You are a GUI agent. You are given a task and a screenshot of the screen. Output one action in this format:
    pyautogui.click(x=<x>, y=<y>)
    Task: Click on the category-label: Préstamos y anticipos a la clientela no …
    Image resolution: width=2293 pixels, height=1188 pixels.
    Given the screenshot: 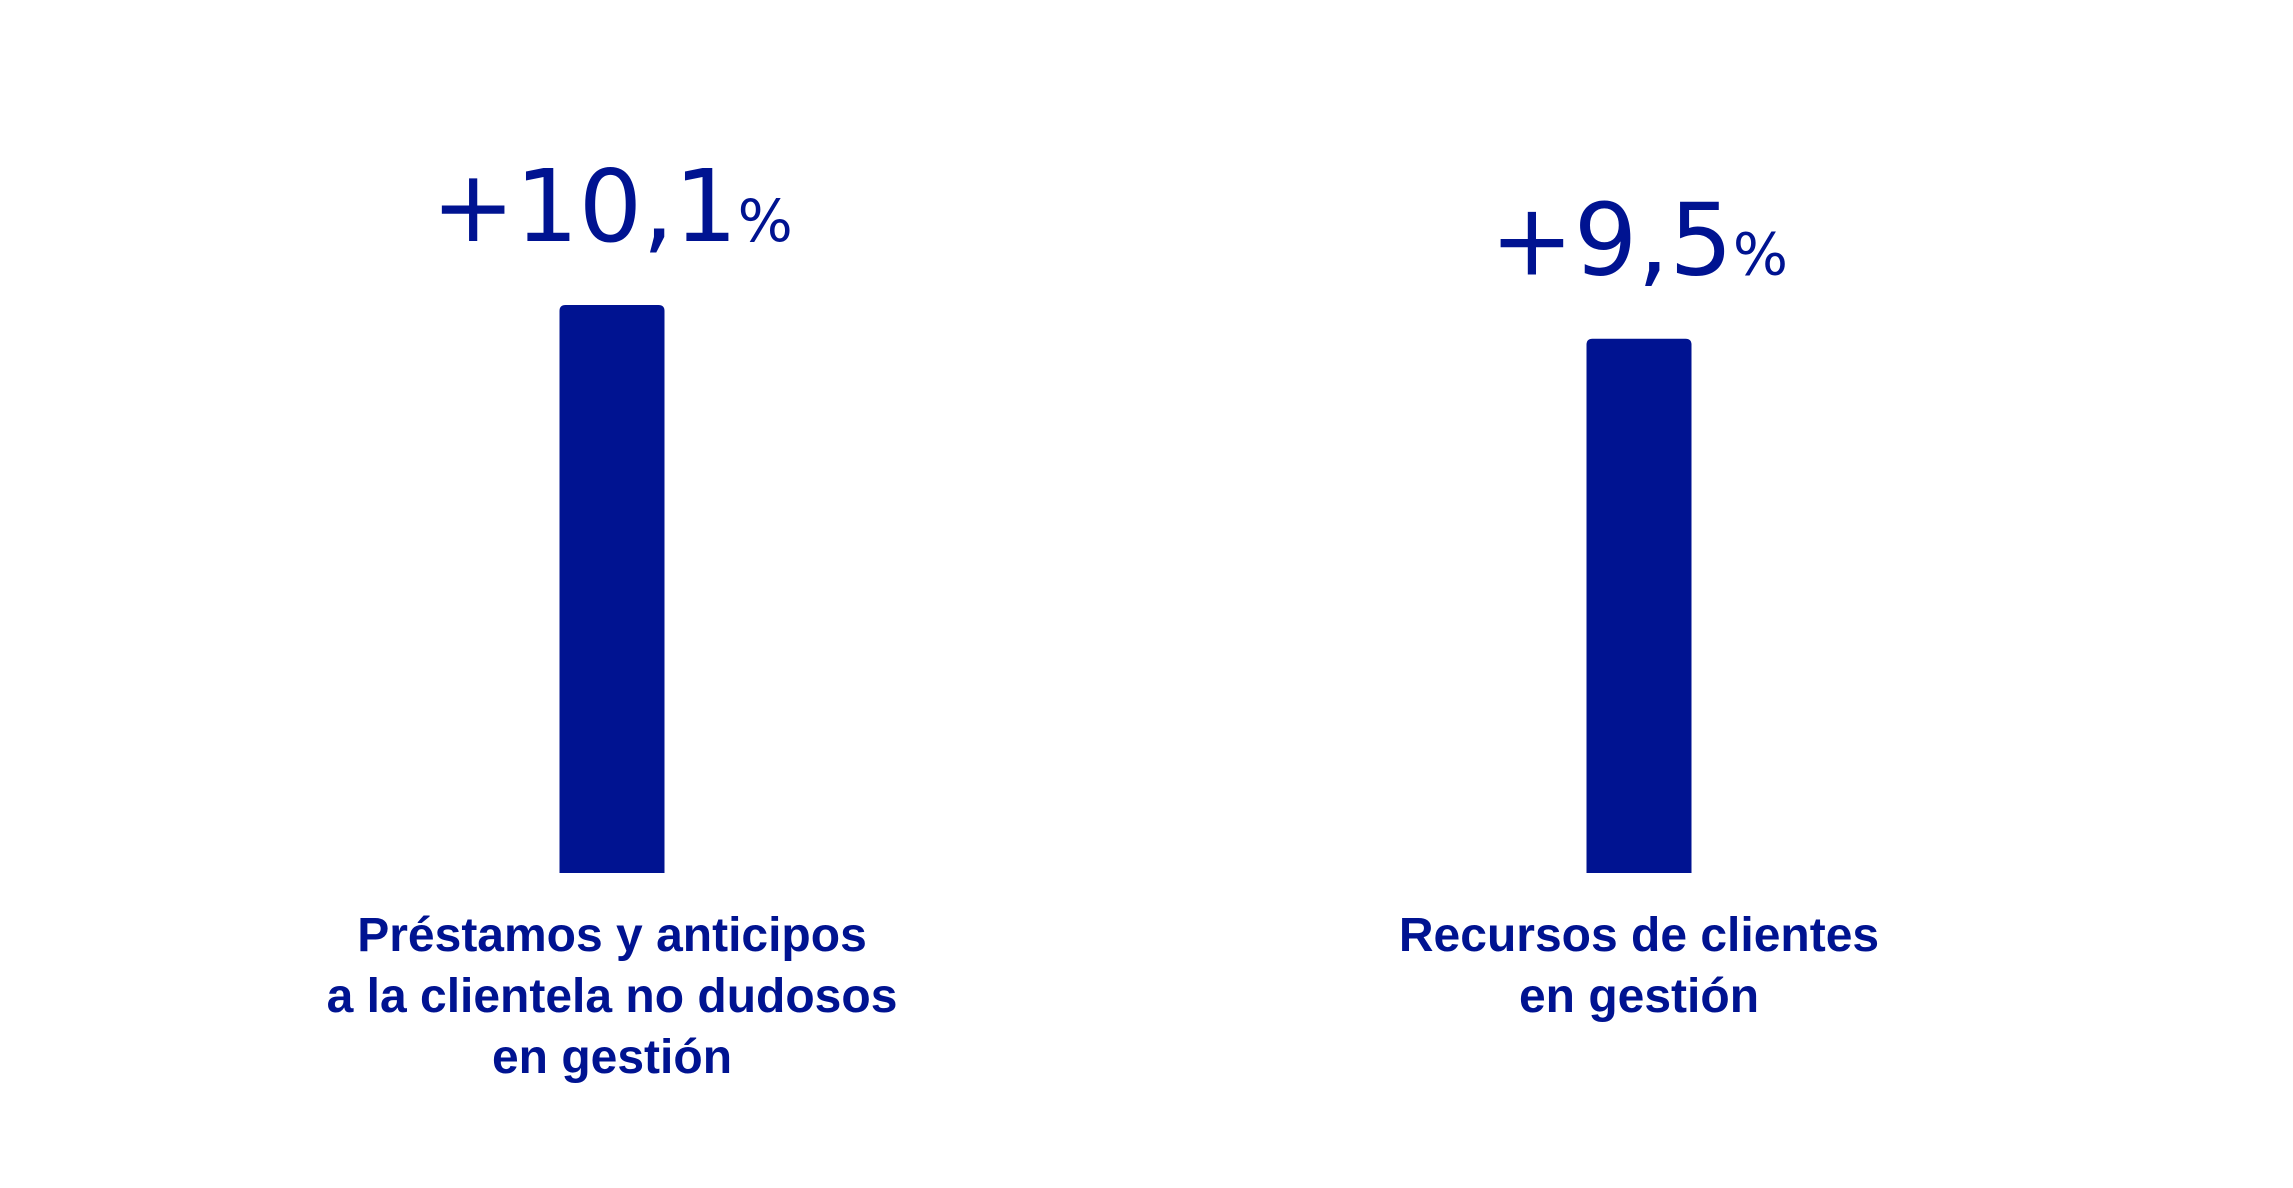 What is the action you would take?
    pyautogui.click(x=612, y=996)
    